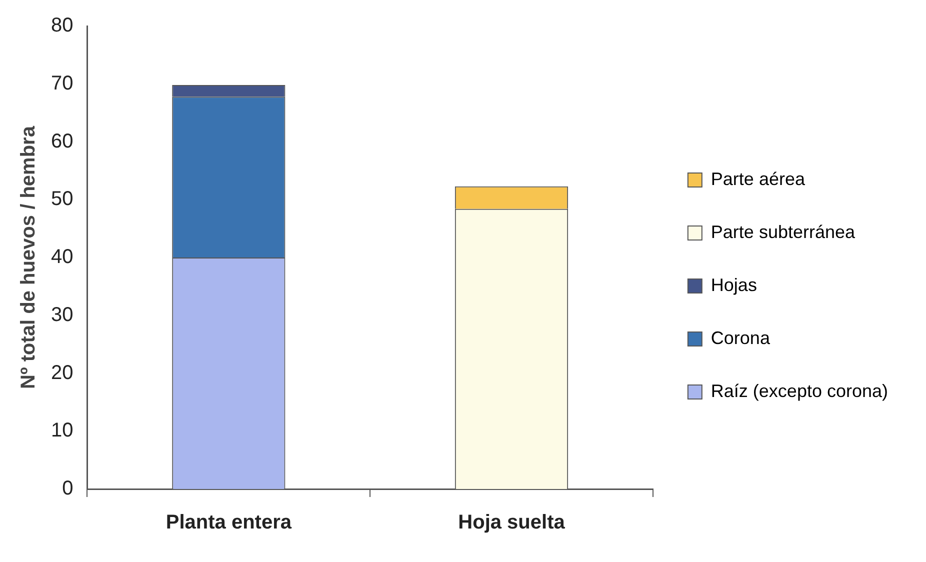 This screenshot has width=926, height=562. I want to click on y-axis-title: Nº total de huevos / hembra, so click(29, 257).